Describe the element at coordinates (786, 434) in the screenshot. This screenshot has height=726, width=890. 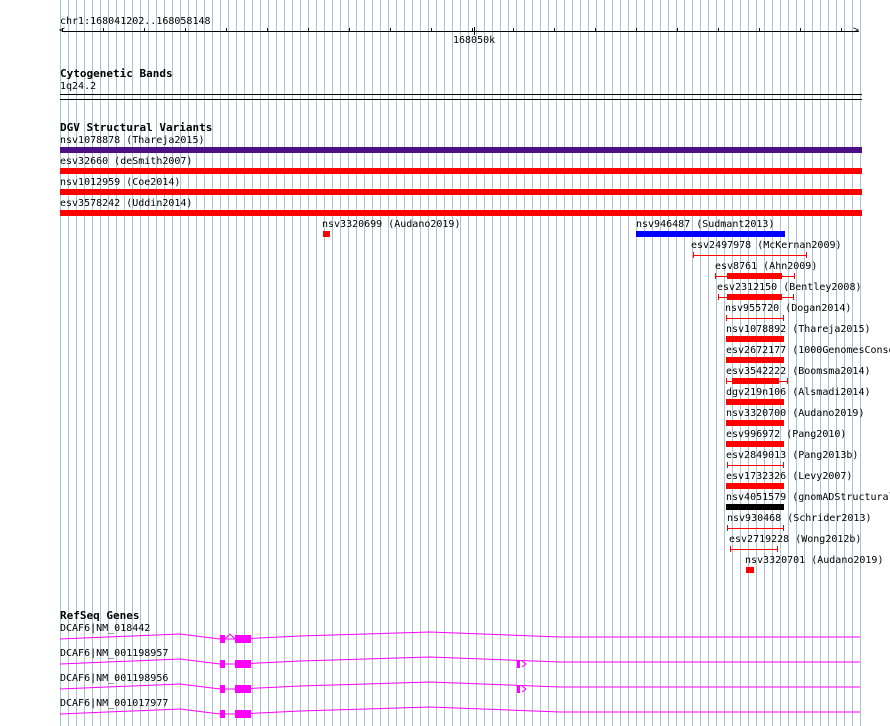
I see `variant-label: esv996972 (Pang2010)` at that location.